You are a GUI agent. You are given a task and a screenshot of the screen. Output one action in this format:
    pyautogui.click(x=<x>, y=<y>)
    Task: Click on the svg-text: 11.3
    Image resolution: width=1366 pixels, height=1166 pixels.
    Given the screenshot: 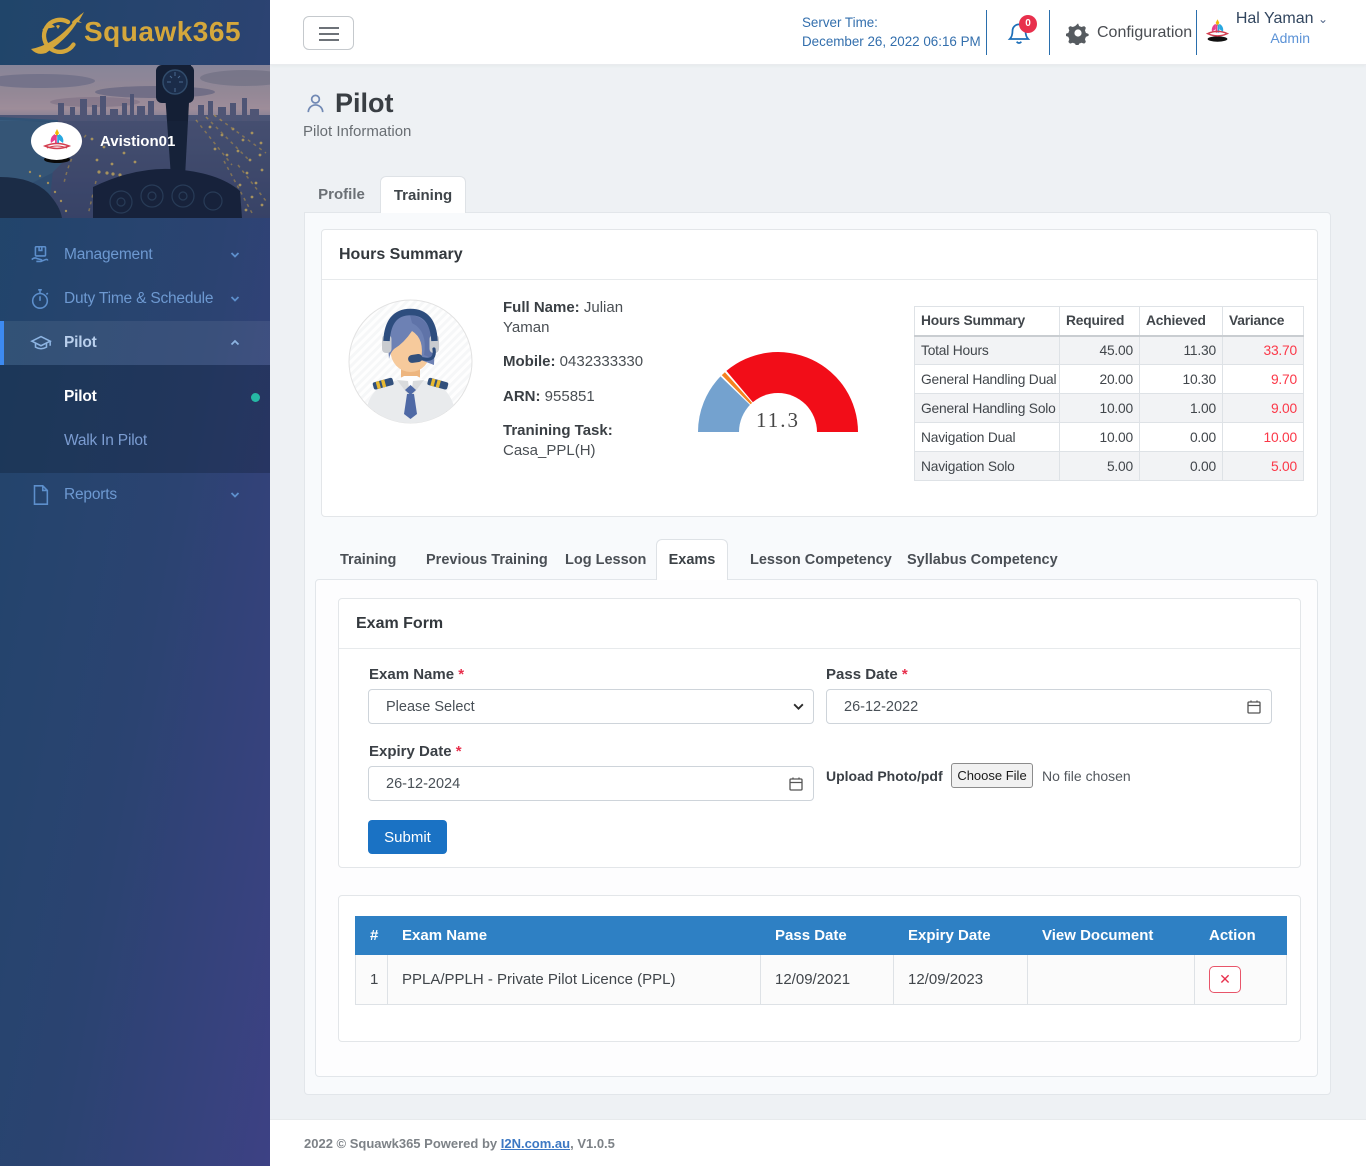 What is the action you would take?
    pyautogui.click(x=778, y=420)
    